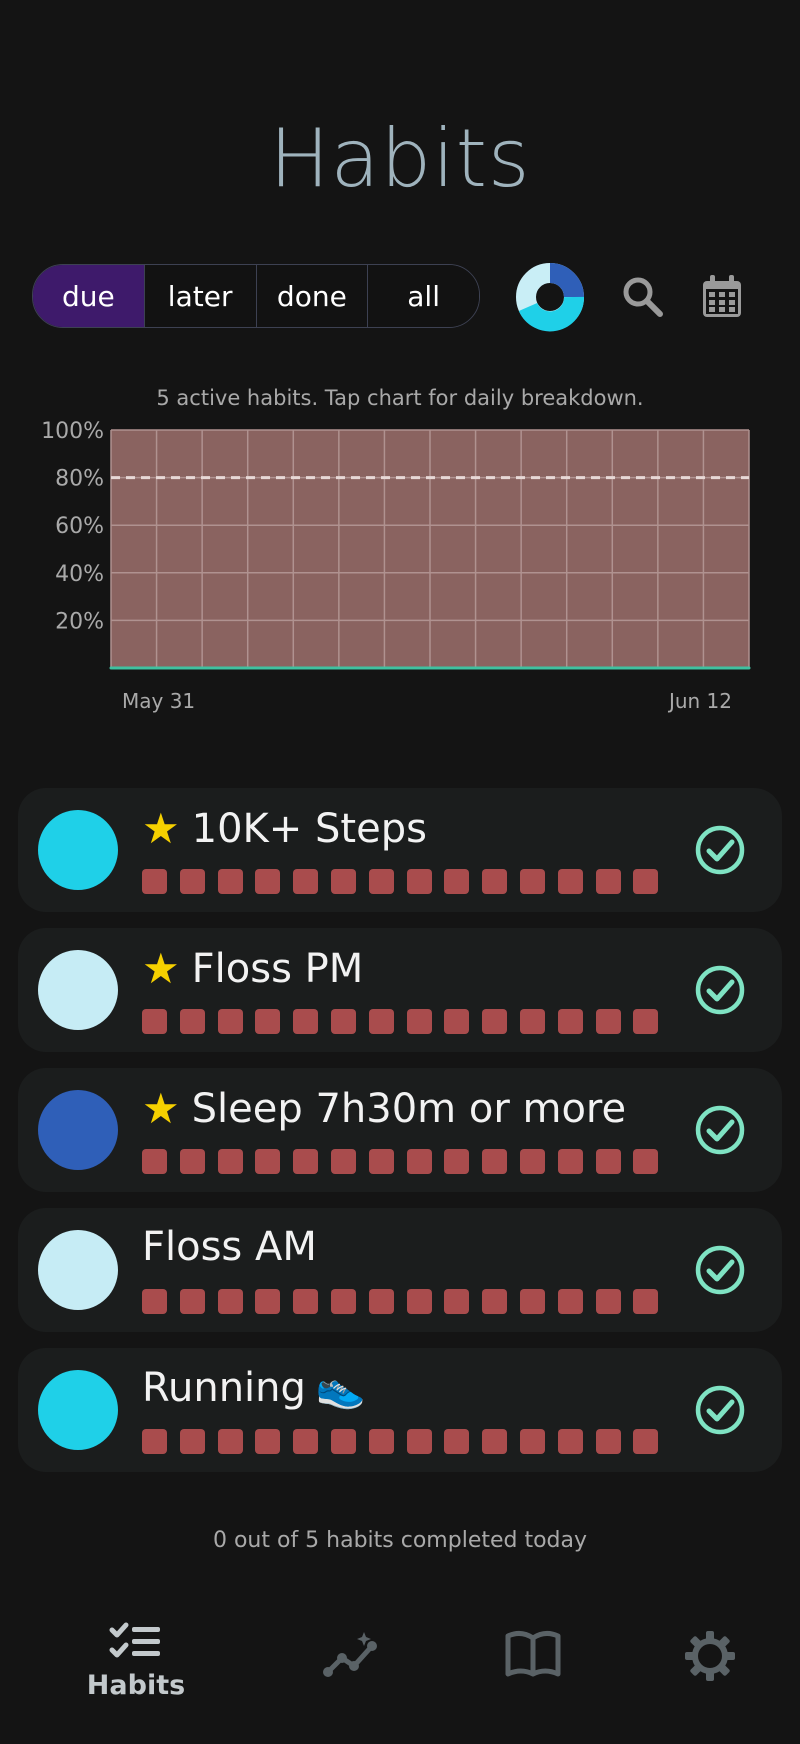 The width and height of the screenshot is (800, 1744). Describe the element at coordinates (158, 701) in the screenshot. I see `x-axis-start-label: May 31` at that location.